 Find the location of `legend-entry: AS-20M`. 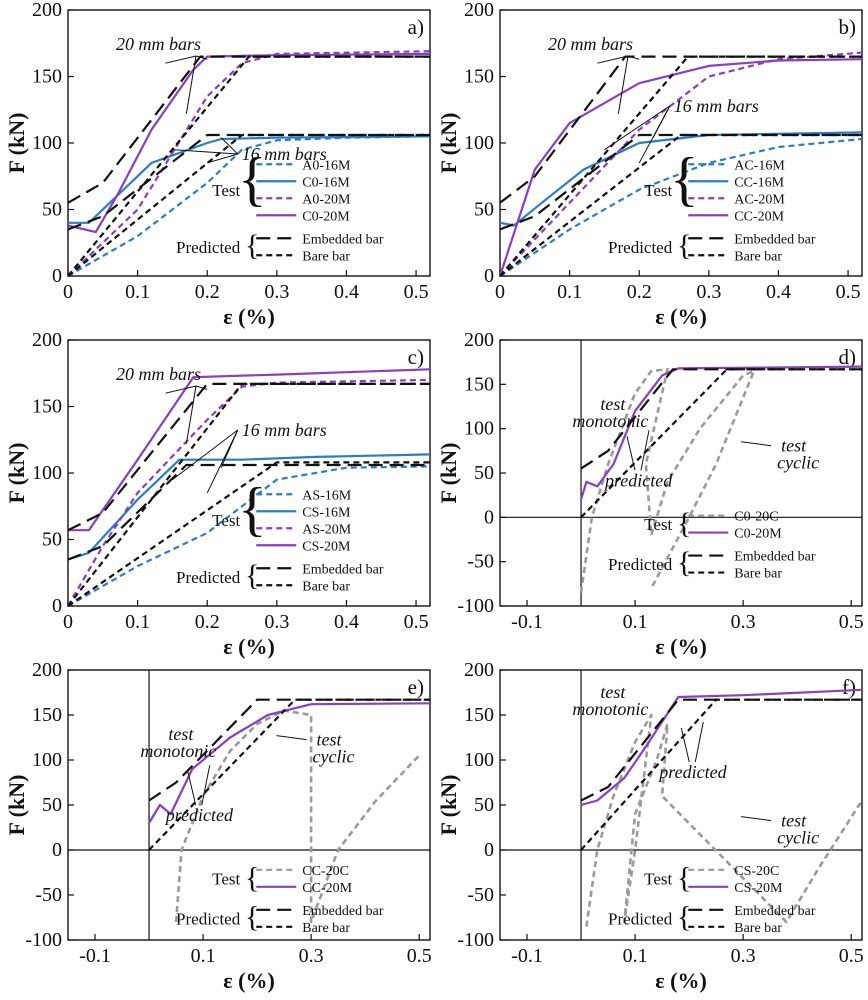

legend-entry: AS-20M is located at coordinates (327, 529).